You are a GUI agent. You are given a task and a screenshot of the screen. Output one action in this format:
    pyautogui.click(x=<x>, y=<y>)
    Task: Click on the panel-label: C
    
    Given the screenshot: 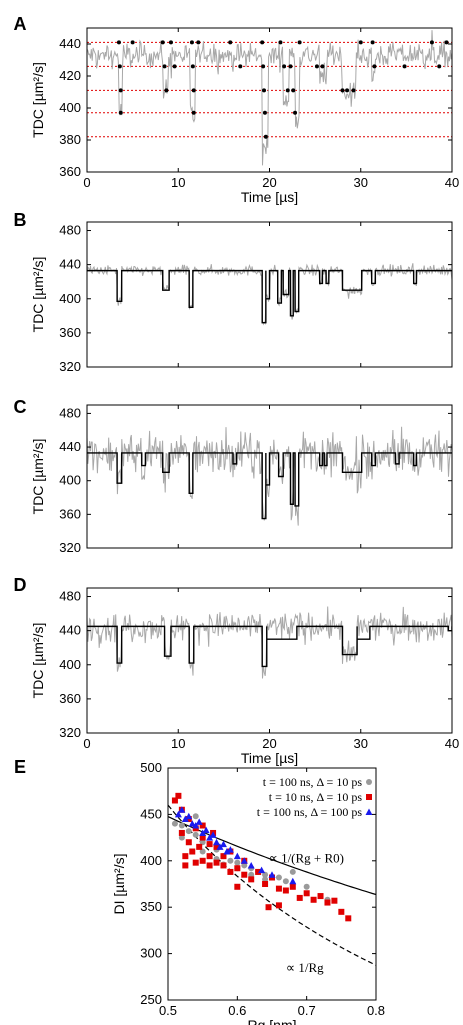 What is the action you would take?
    pyautogui.click(x=20, y=407)
    